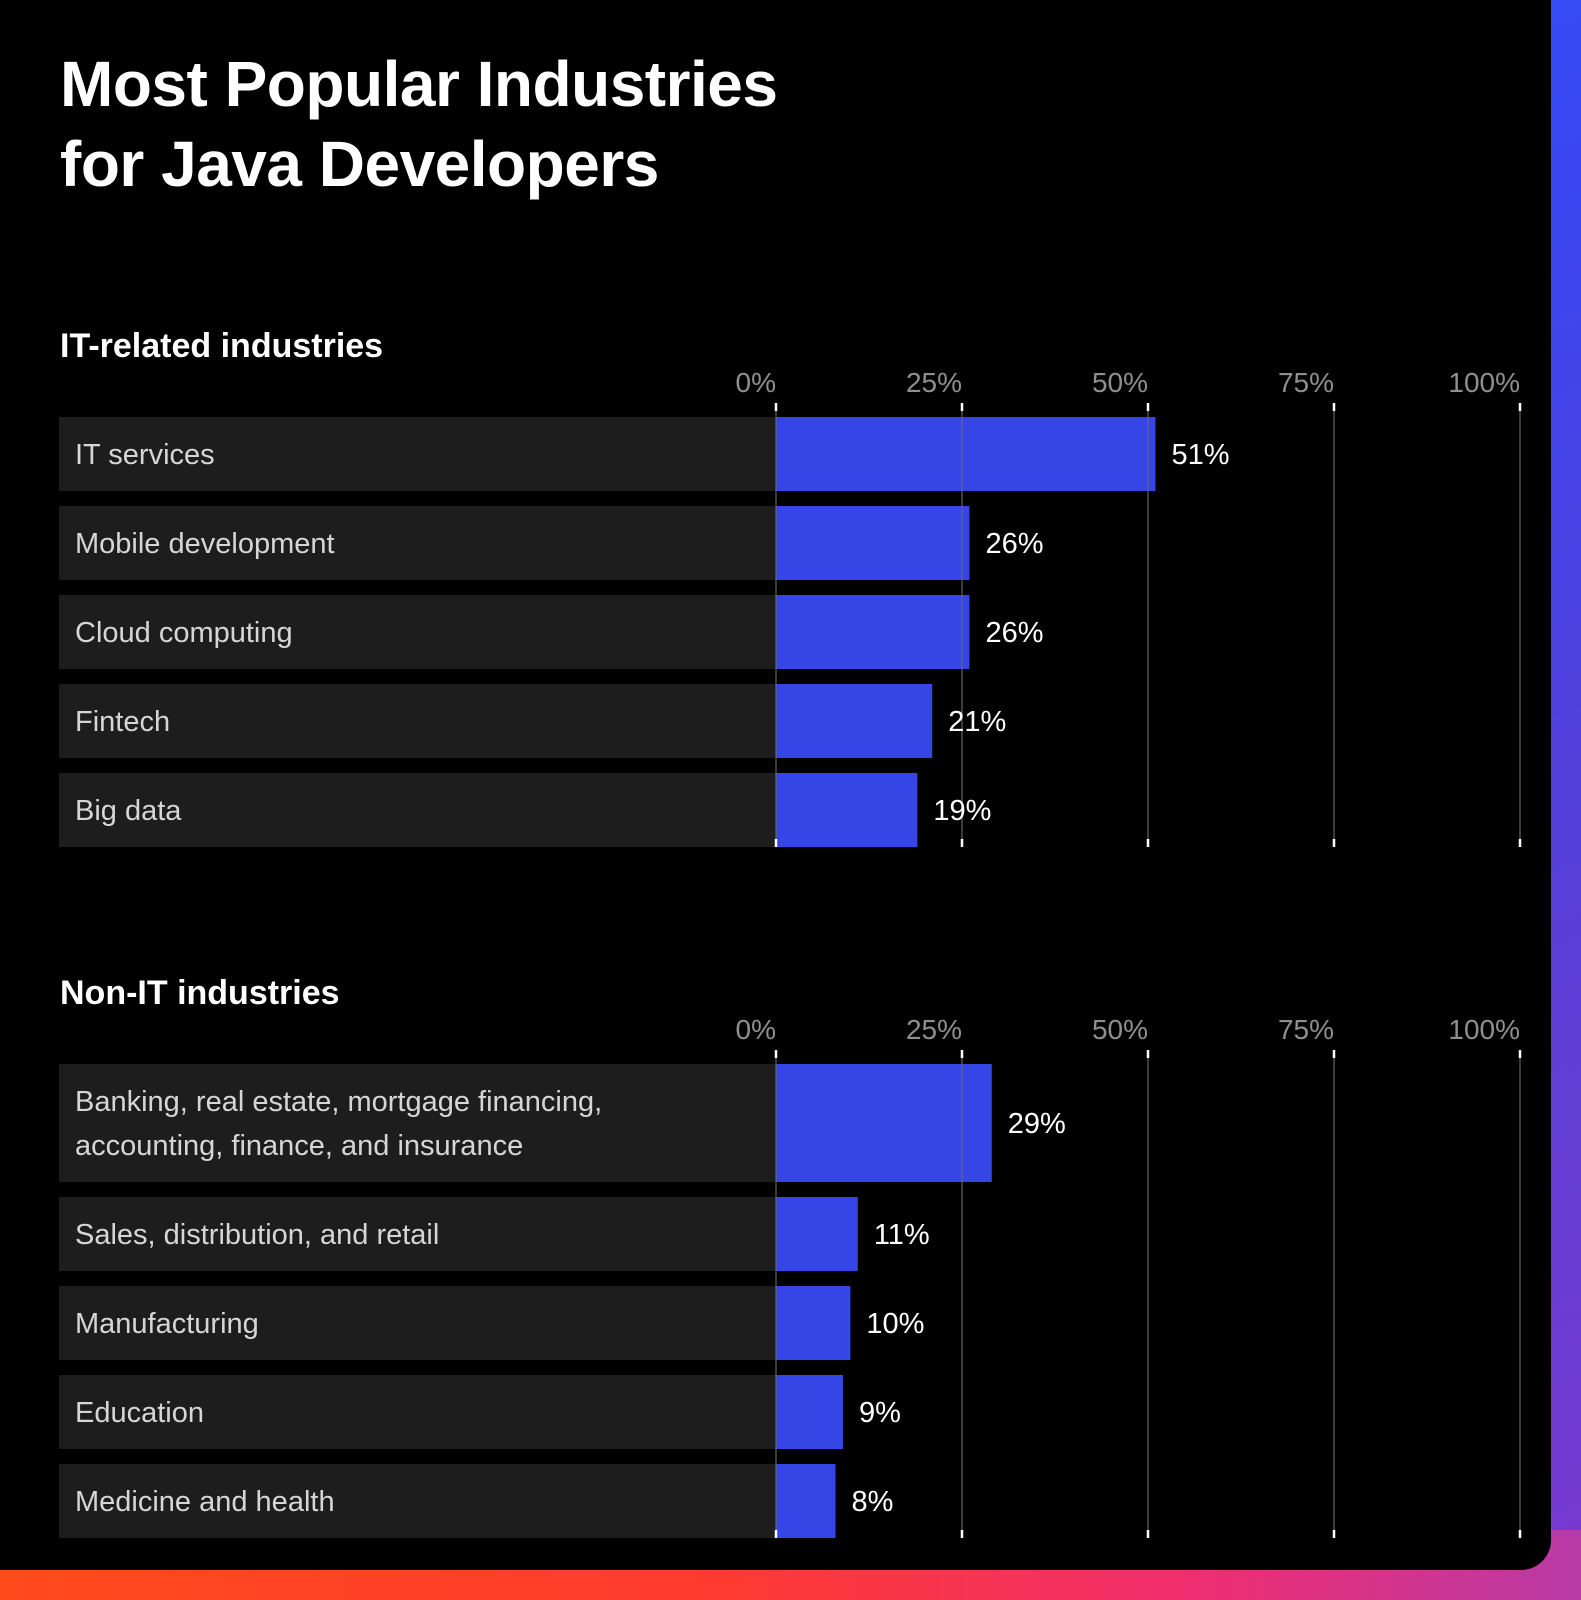  What do you see at coordinates (122, 722) in the screenshot?
I see `category-label: Fintech` at bounding box center [122, 722].